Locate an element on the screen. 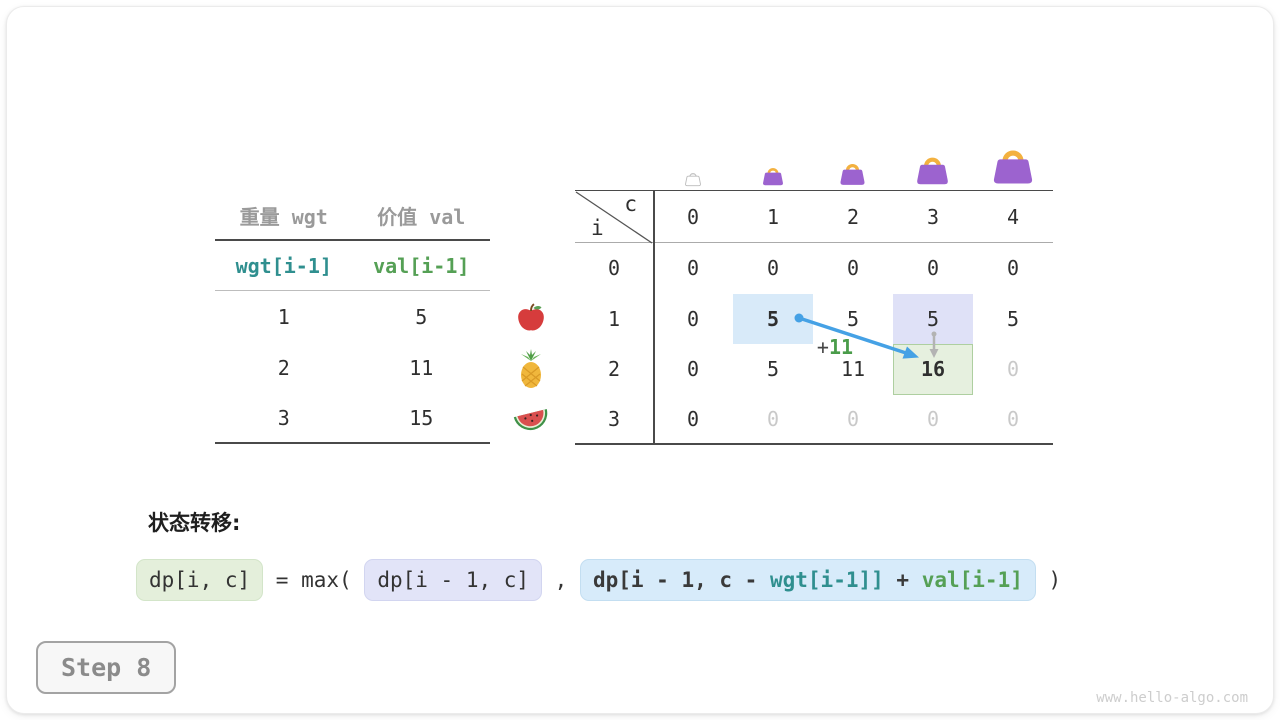  pineapple-icon is located at coordinates (531, 369).